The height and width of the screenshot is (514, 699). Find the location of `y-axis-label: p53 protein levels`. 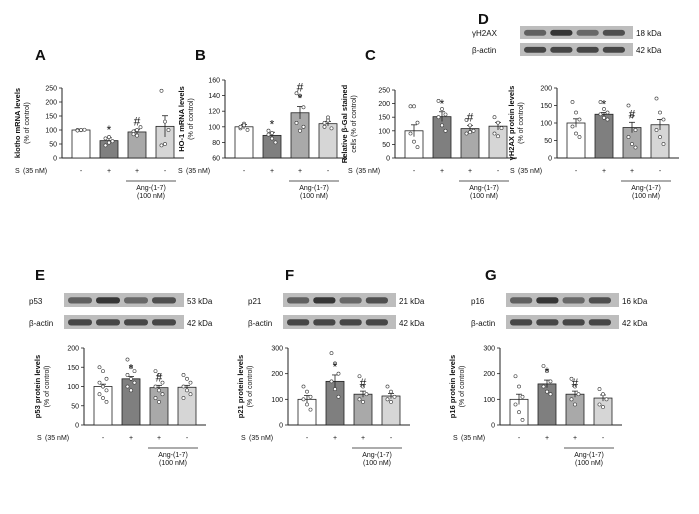

y-axis-label: p53 protein levels is located at coordinates (37, 386).